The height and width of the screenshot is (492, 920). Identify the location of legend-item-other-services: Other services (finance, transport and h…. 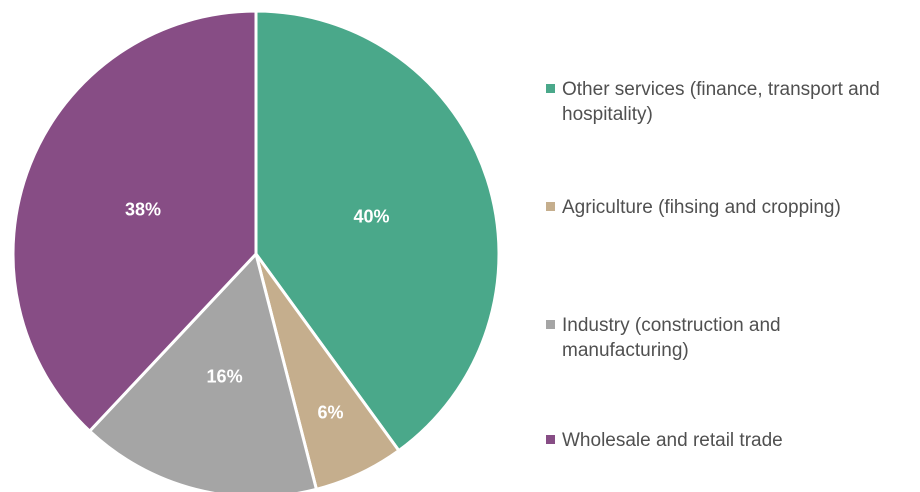
(729, 102).